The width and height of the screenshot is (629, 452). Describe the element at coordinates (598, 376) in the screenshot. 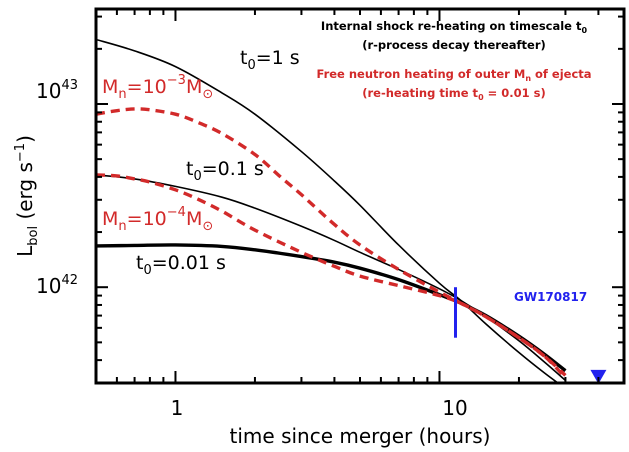

I see `gw170817-upper-limit-triangle` at that location.